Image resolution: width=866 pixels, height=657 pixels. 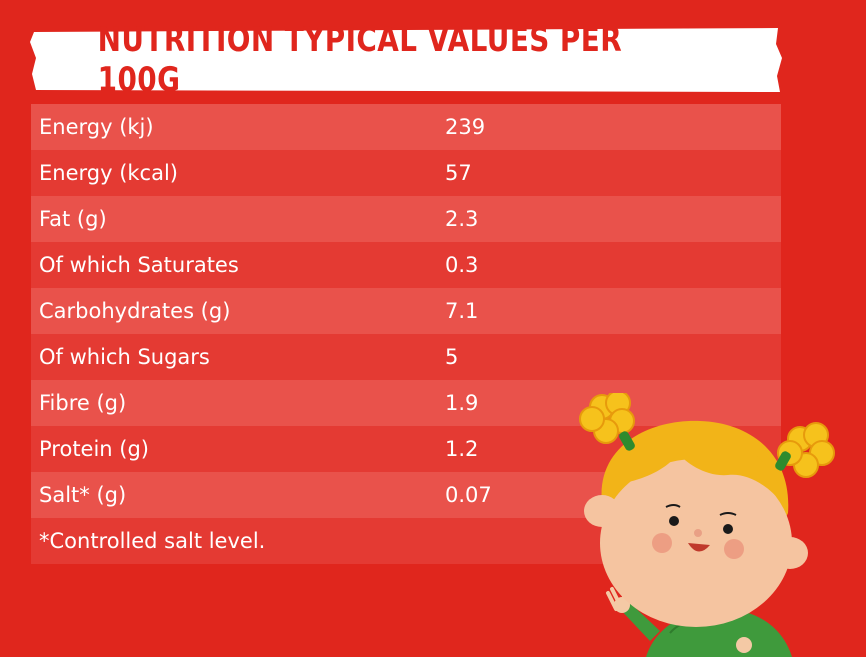 I want to click on girl-illustration, so click(x=707, y=525).